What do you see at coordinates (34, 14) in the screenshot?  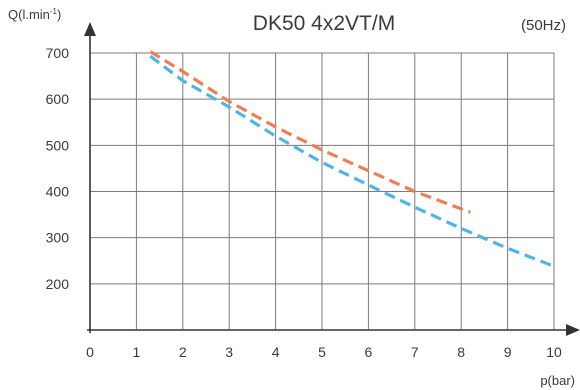 I see `y-axis-label: Q(l.min-1)` at bounding box center [34, 14].